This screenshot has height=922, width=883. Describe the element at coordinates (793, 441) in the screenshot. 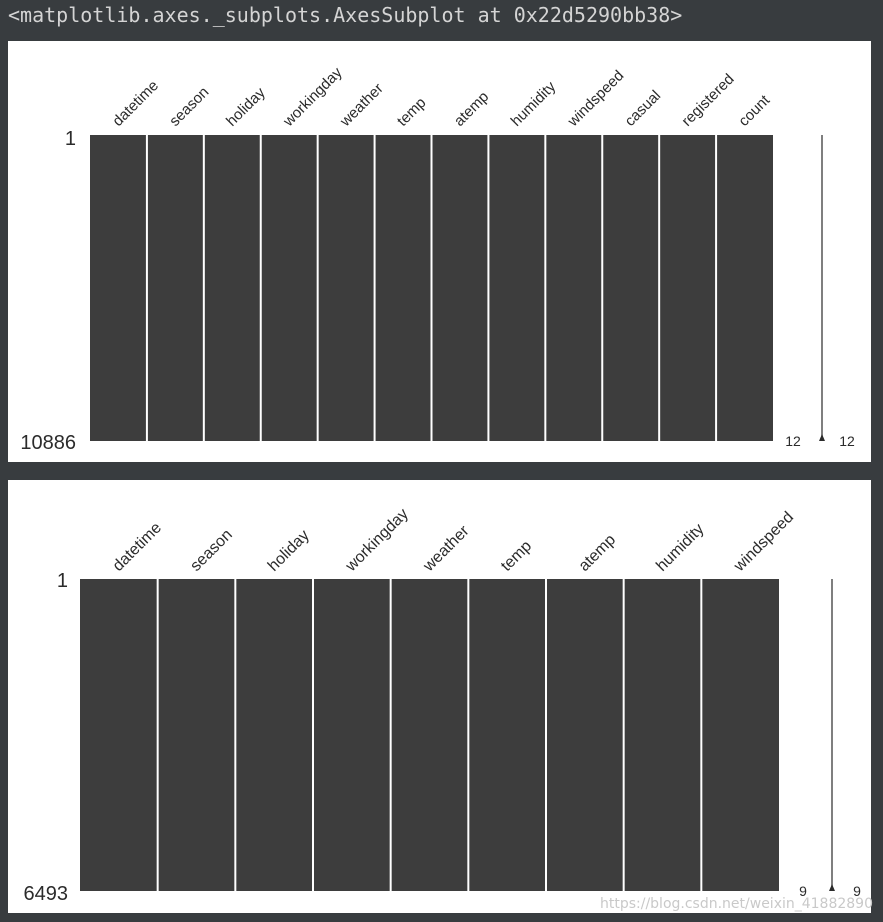

I see `sparkline-min-label: 12` at that location.